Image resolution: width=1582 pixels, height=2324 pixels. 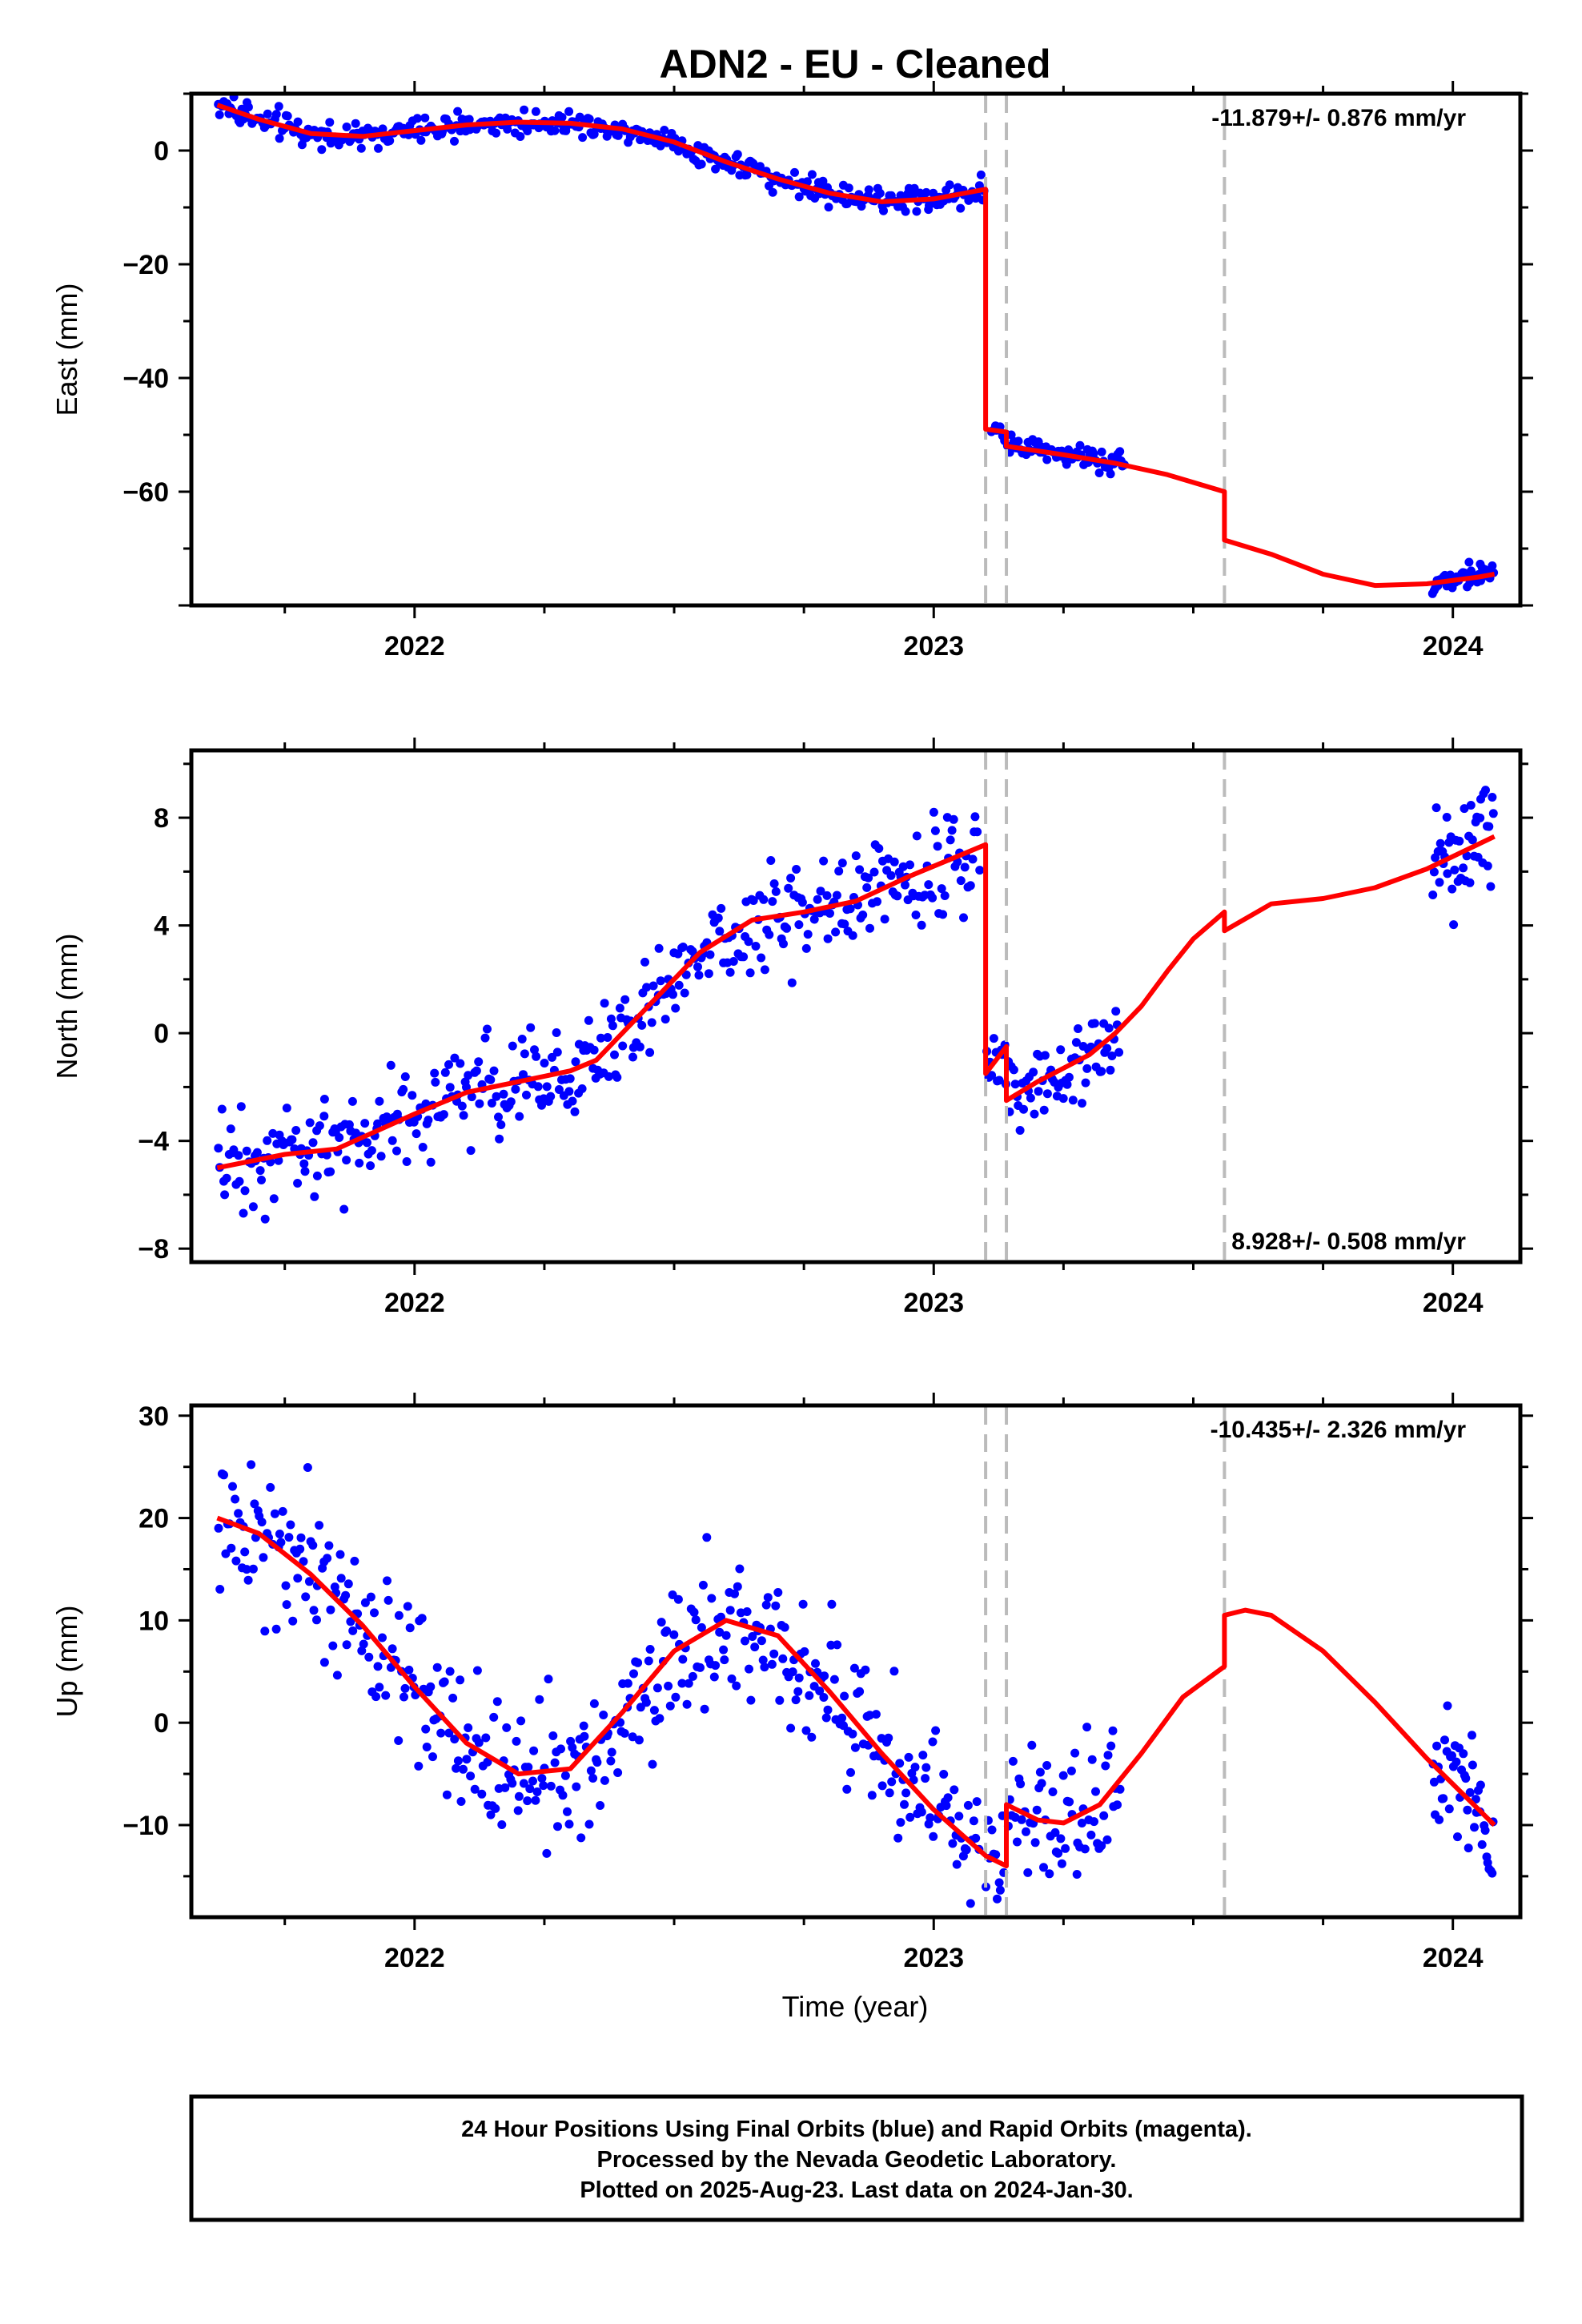 I want to click on footer-box, so click(x=856, y=2158).